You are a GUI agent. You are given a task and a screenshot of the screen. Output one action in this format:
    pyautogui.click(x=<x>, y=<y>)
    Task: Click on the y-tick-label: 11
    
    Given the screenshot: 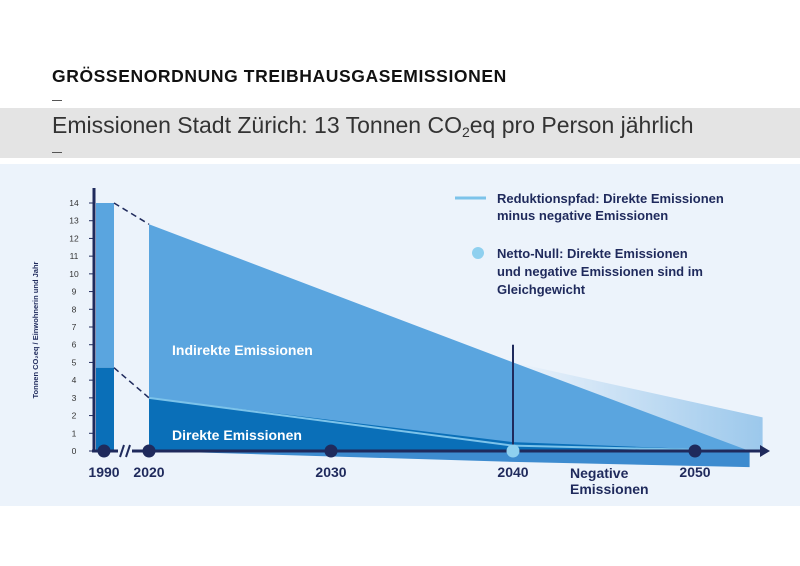 What is the action you would take?
    pyautogui.click(x=74, y=256)
    